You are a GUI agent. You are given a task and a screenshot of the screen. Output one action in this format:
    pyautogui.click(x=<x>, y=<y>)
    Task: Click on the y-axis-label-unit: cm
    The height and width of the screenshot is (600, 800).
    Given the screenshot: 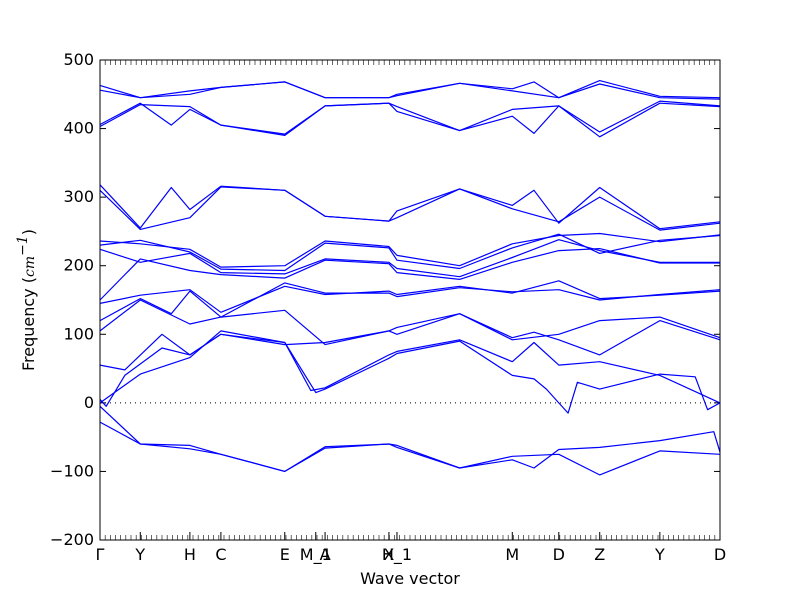 What is the action you would take?
    pyautogui.click(x=30, y=266)
    